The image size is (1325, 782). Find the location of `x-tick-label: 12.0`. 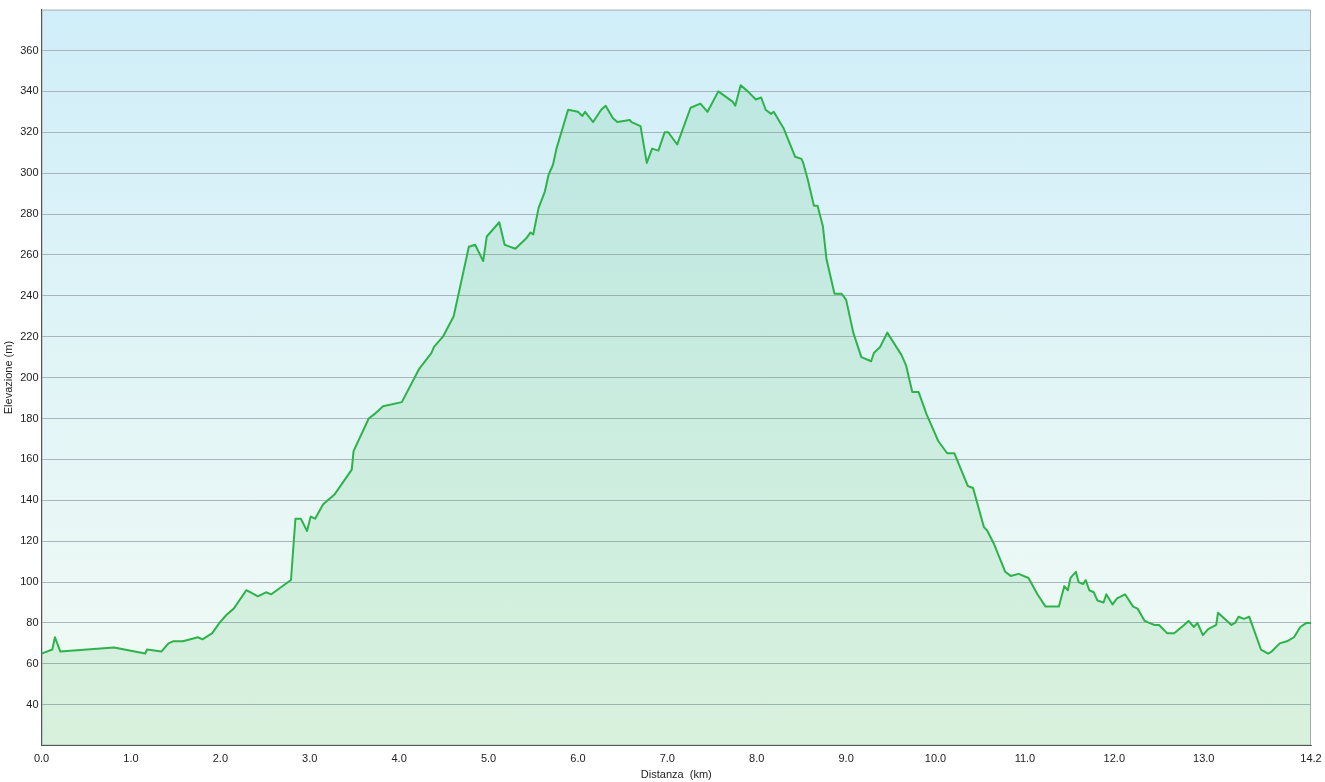

x-tick-label: 12.0 is located at coordinates (1114, 758).